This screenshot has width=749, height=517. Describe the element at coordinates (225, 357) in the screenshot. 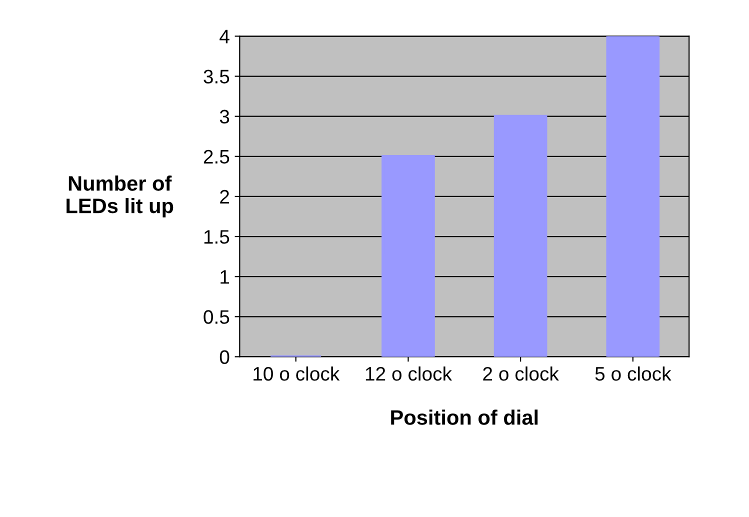

I see `y-tick-label: 0` at that location.